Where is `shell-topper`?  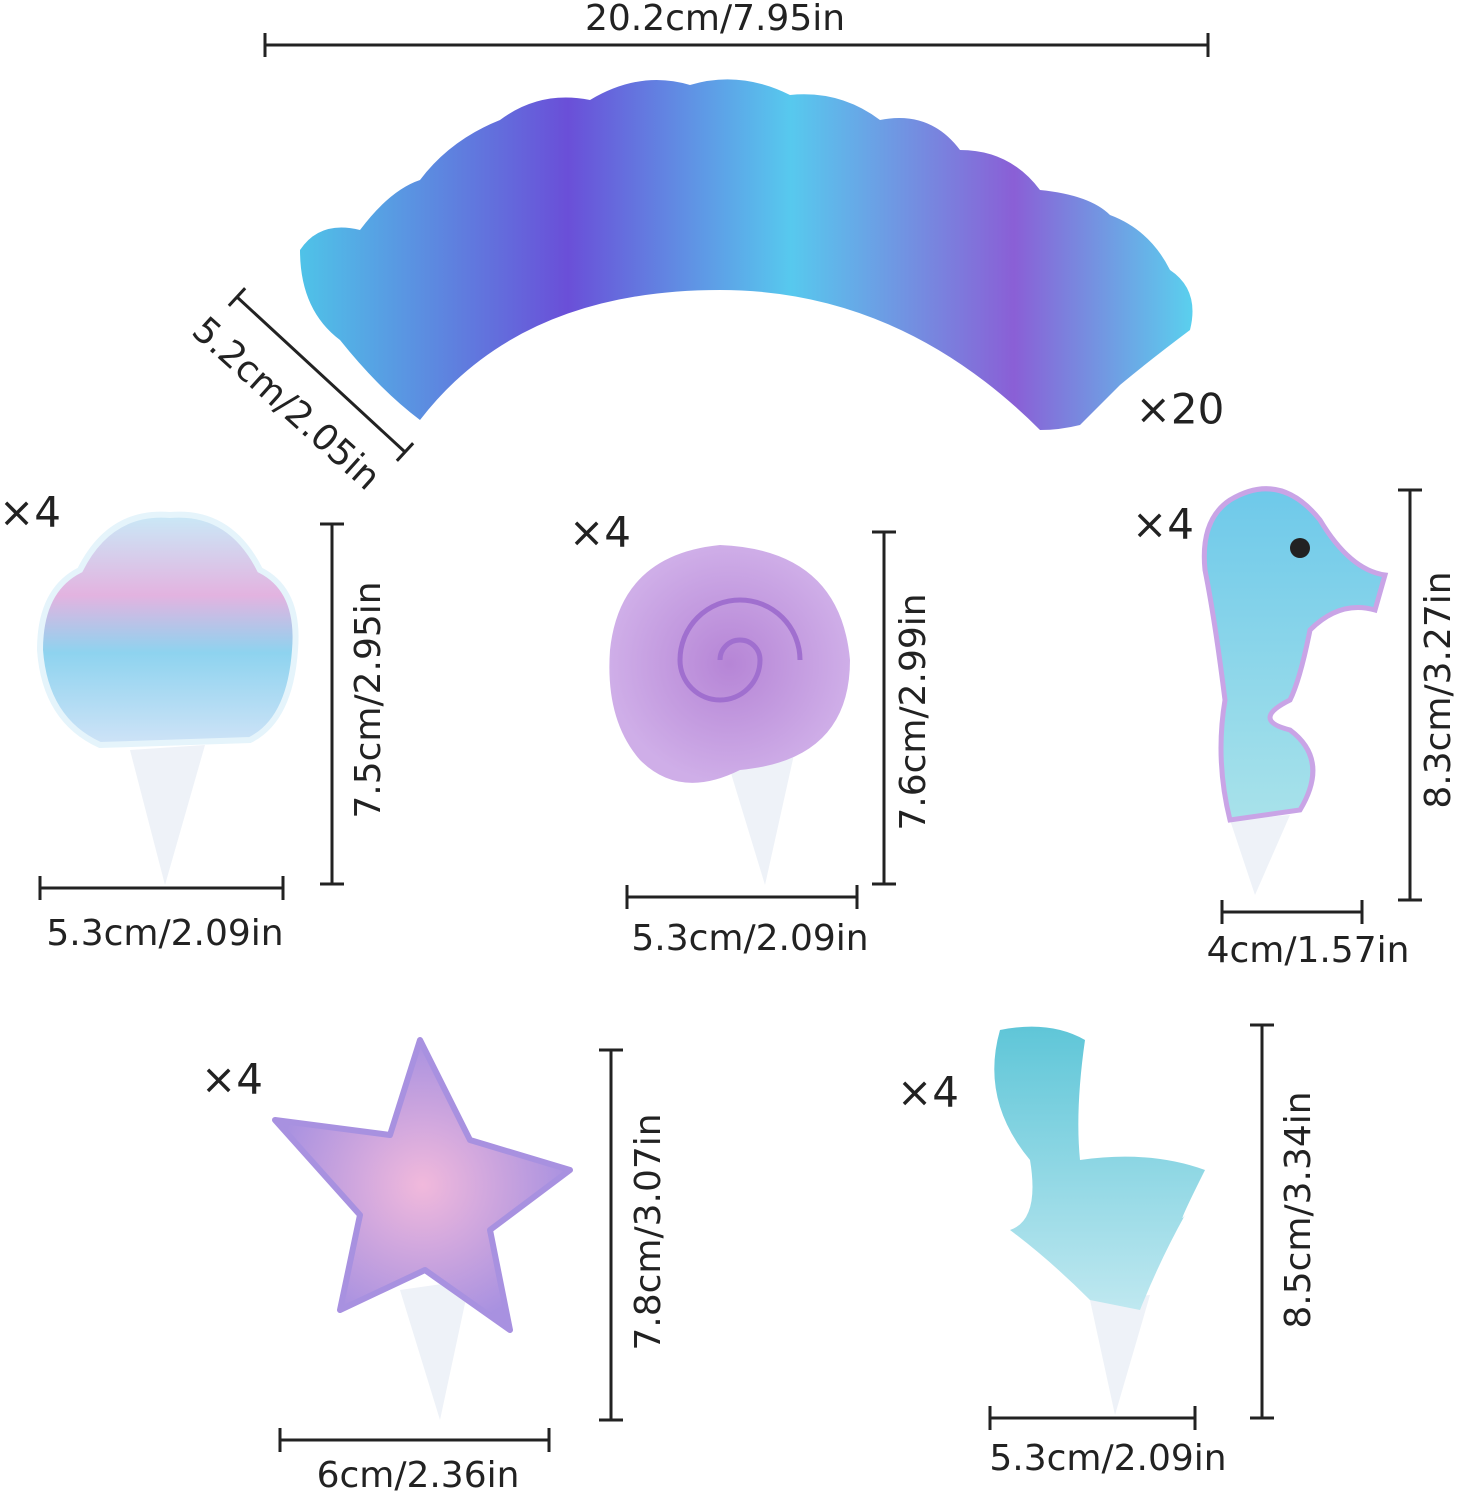
shell-topper is located at coordinates (167, 698).